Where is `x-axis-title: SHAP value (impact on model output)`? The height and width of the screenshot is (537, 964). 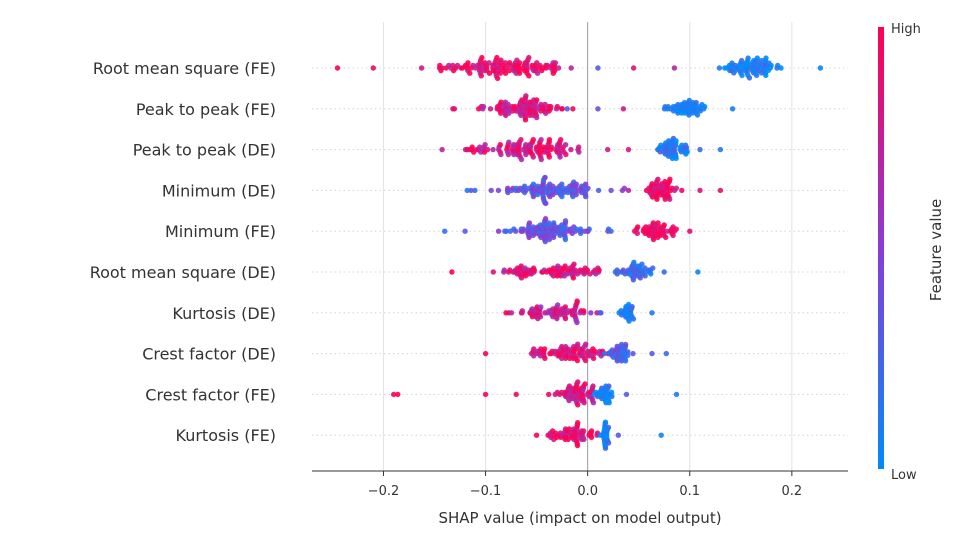
x-axis-title: SHAP value (impact on model output) is located at coordinates (579, 518).